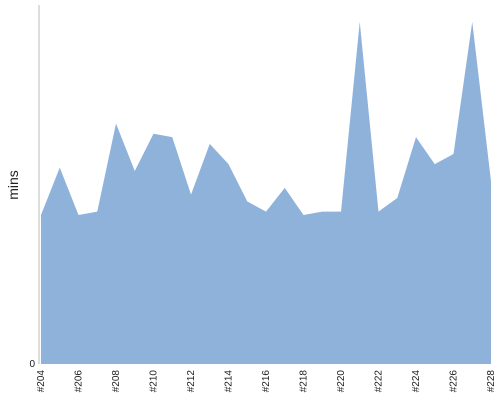  Describe the element at coordinates (304, 381) in the screenshot. I see `x-tick-label: #218` at that location.